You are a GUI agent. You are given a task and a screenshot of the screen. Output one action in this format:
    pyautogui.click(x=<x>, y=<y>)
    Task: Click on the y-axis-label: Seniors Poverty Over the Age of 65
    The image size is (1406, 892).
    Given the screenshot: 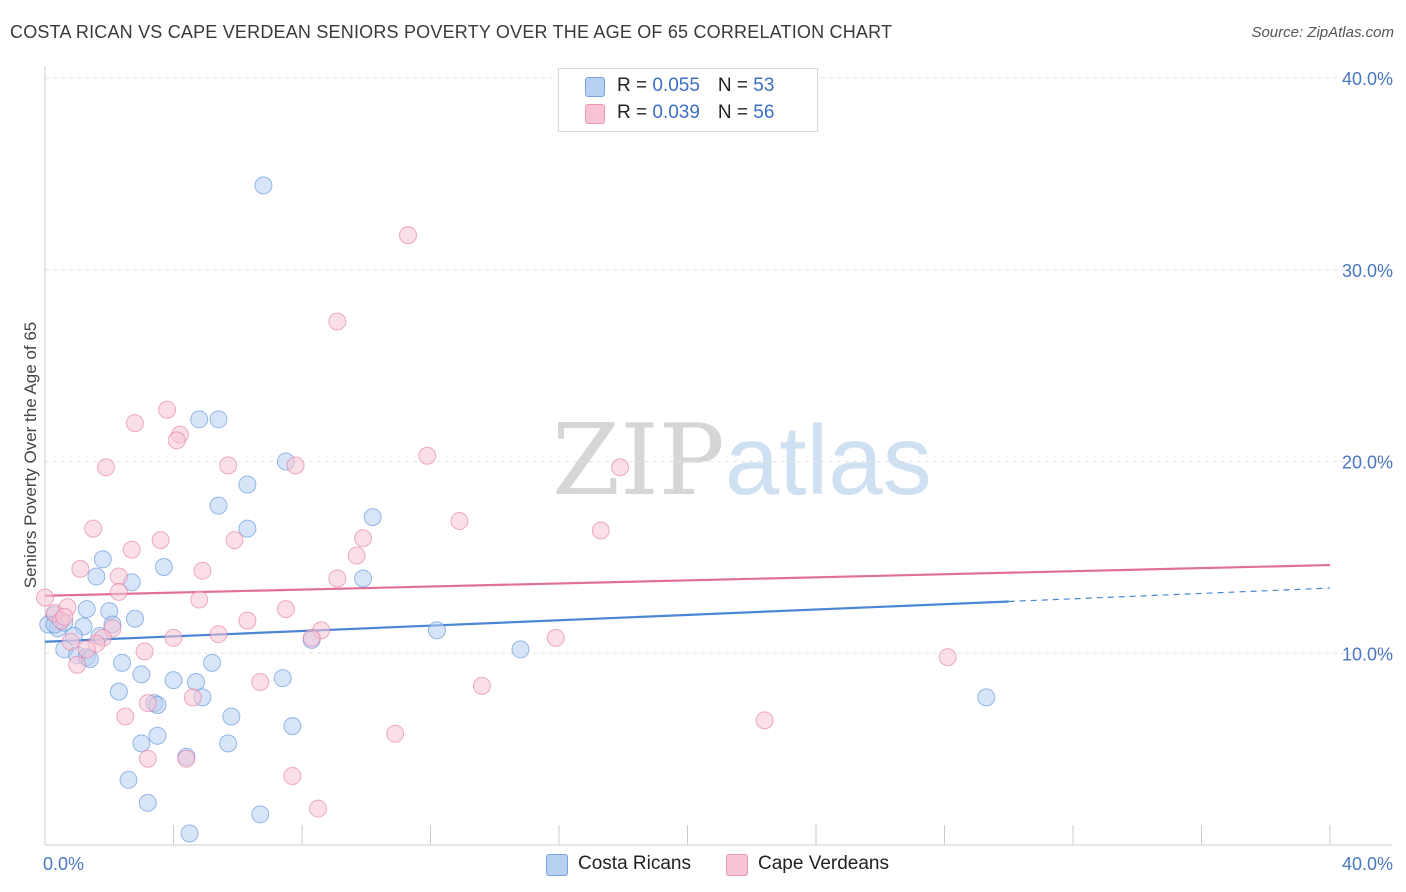 What is the action you would take?
    pyautogui.click(x=30, y=455)
    